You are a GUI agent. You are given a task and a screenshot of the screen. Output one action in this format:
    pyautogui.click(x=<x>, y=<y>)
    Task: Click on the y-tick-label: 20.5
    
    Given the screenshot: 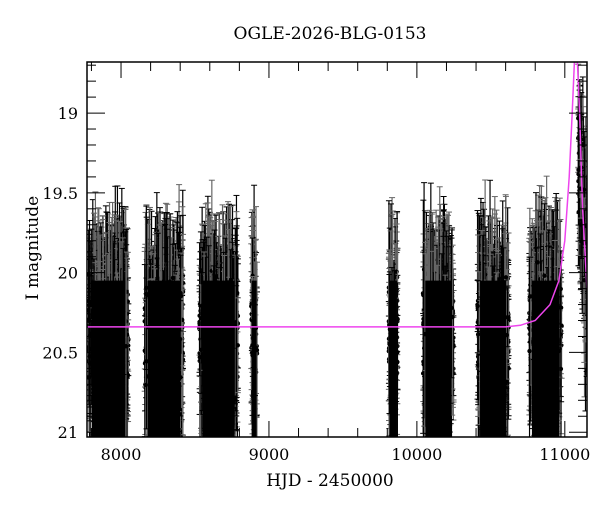 What is the action you would take?
    pyautogui.click(x=60, y=352)
    